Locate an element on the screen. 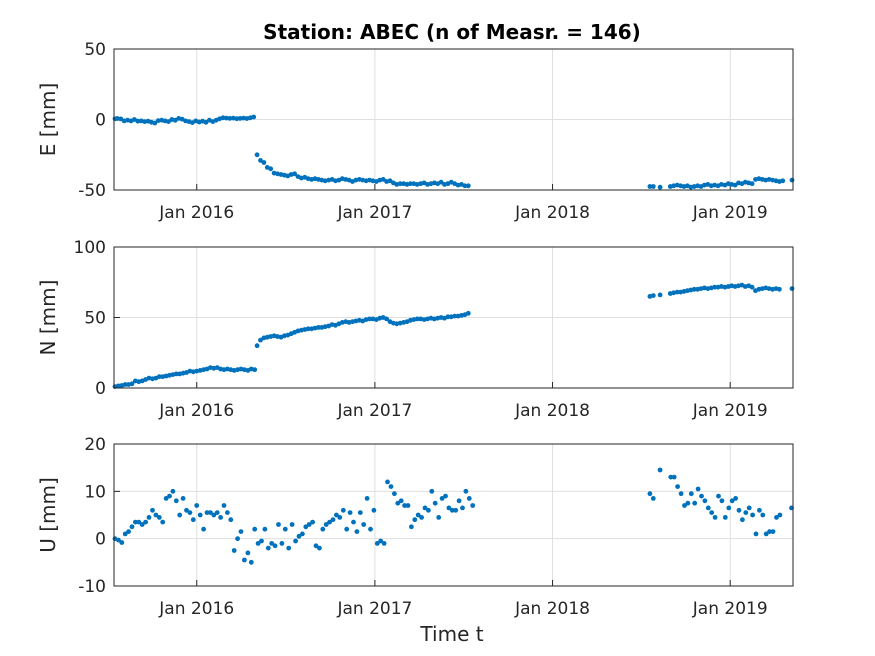 The width and height of the screenshot is (875, 656). xtick-label-east: Jan 2016 is located at coordinates (196, 213).